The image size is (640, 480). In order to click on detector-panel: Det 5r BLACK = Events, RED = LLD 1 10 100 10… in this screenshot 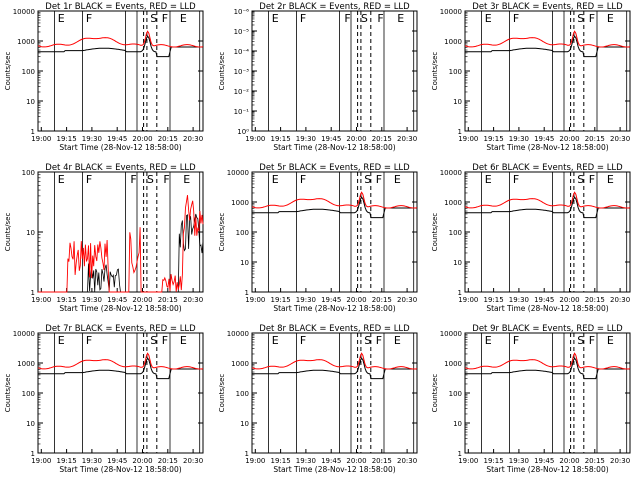, I will do `click(318, 238)`.